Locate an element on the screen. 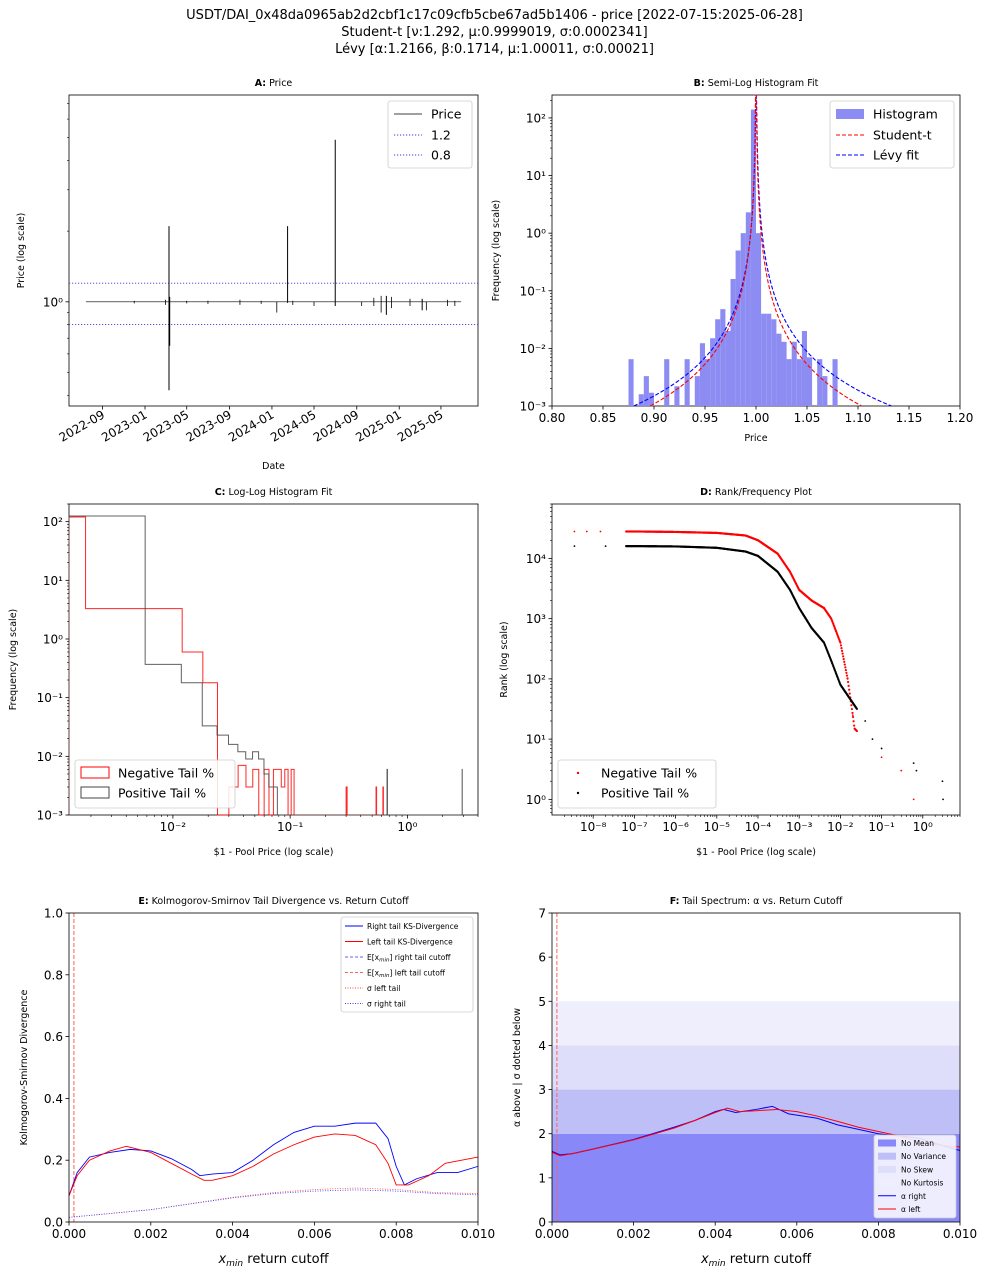 Image resolution: width=989 pixels, height=1279 pixels. x-axis-label-sub: min is located at coordinates (717, 1264).